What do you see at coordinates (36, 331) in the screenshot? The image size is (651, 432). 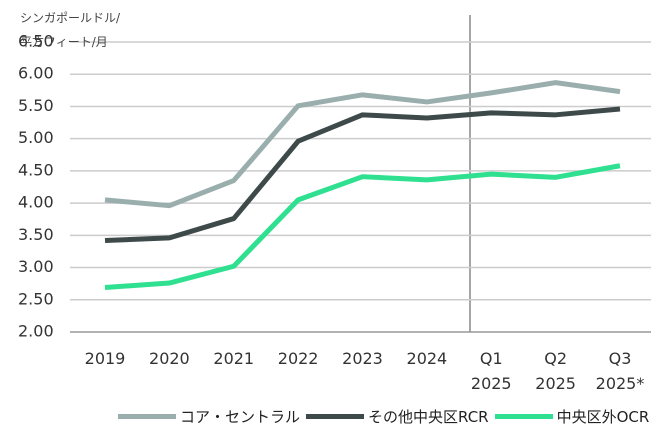 I see `y-tick-label: 2.00` at bounding box center [36, 331].